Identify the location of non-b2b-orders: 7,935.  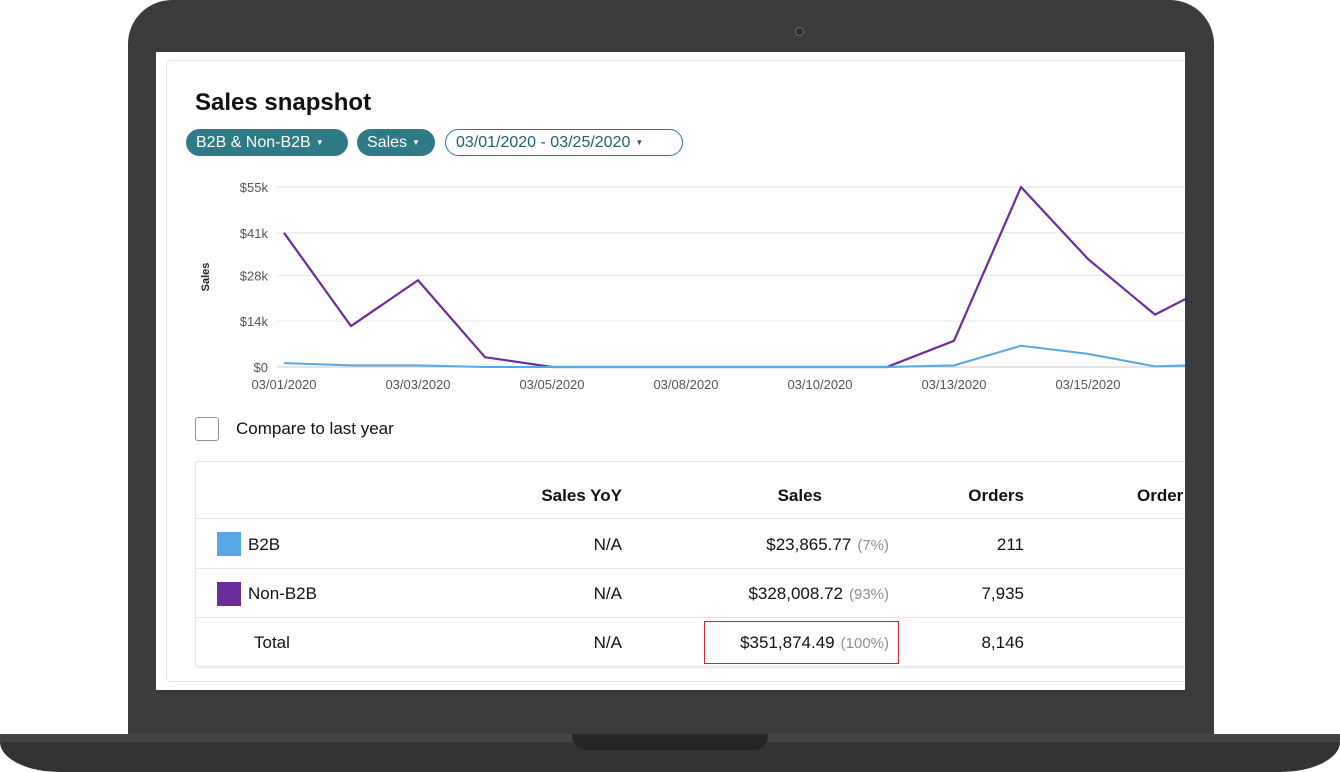
(1002, 593).